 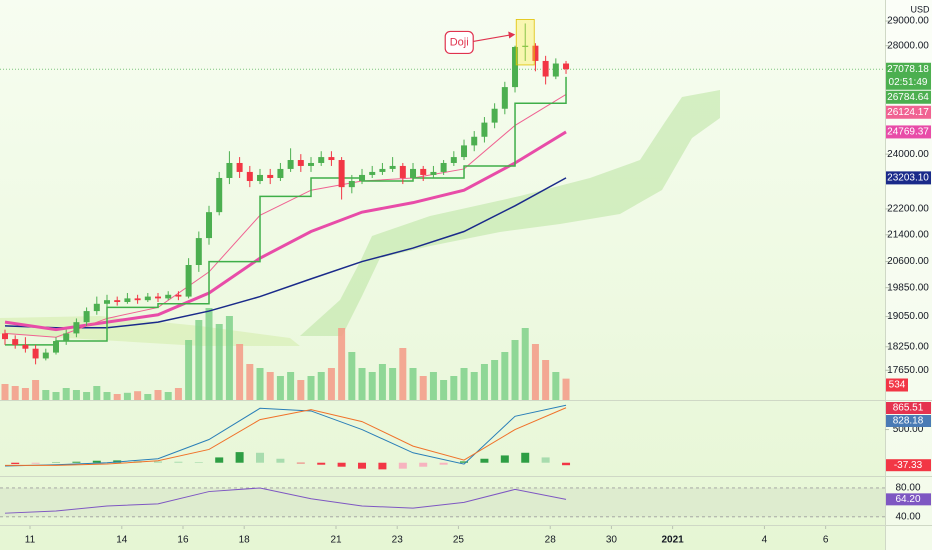 I want to click on y-tick-label: 21400.00, so click(x=908, y=234).